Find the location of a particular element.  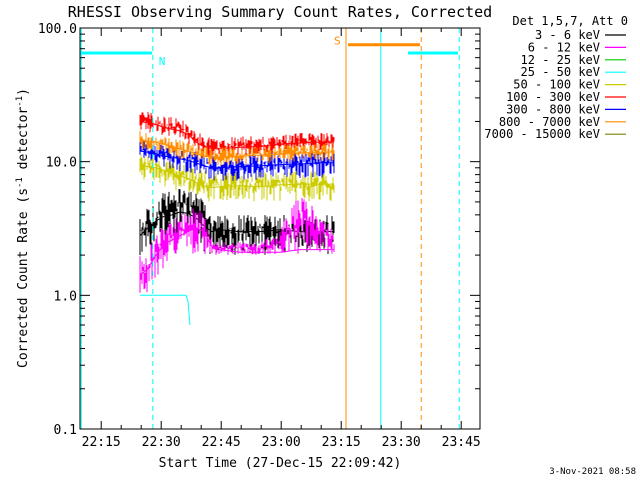

indicator-label: S is located at coordinates (337, 41).